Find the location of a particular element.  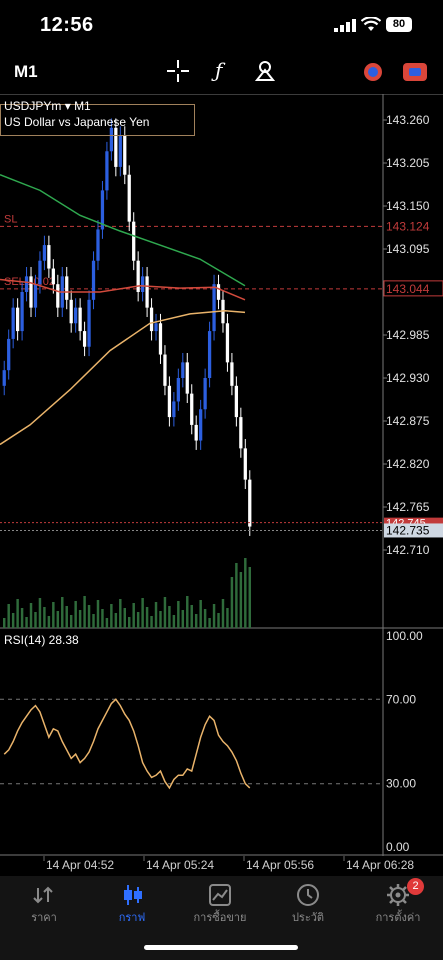

wifi-icon is located at coordinates (371, 24).